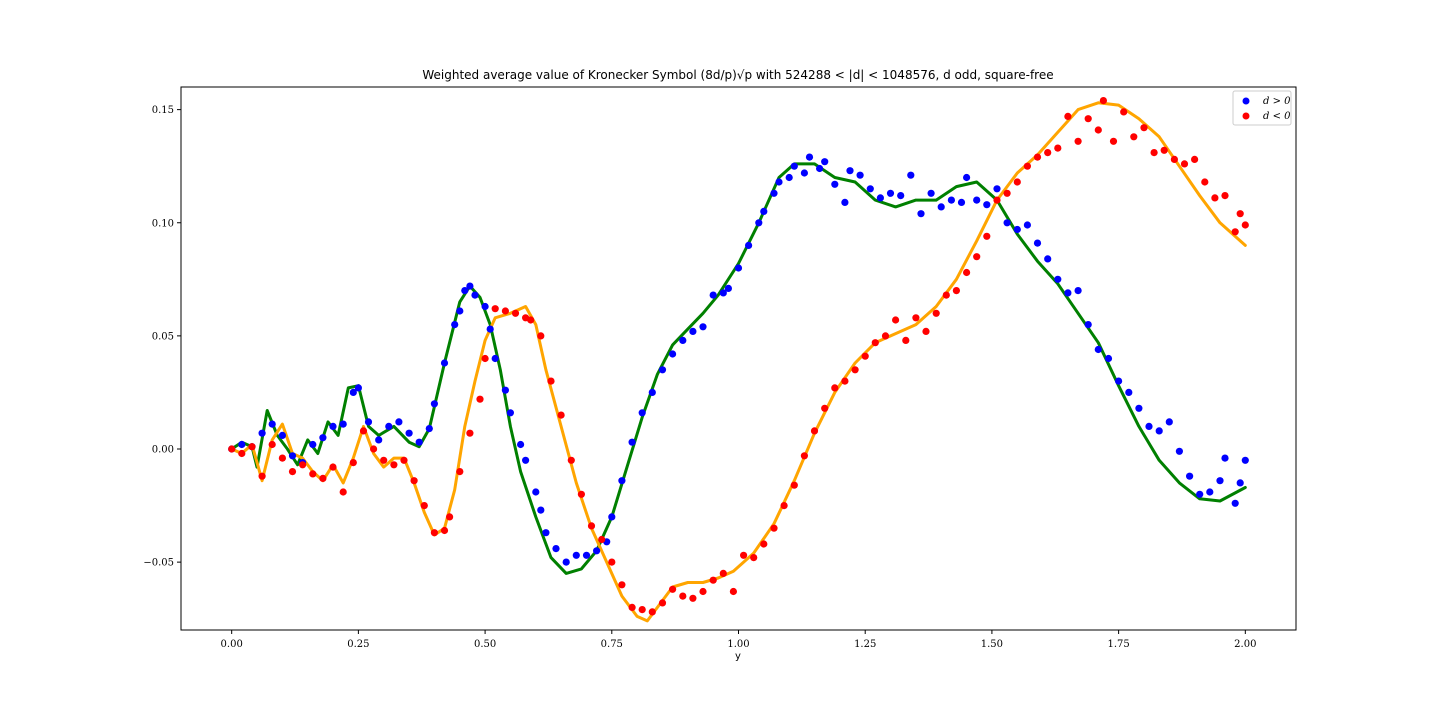  What do you see at coordinates (358, 644) in the screenshot?
I see `x-tick-label: 0.25` at bounding box center [358, 644].